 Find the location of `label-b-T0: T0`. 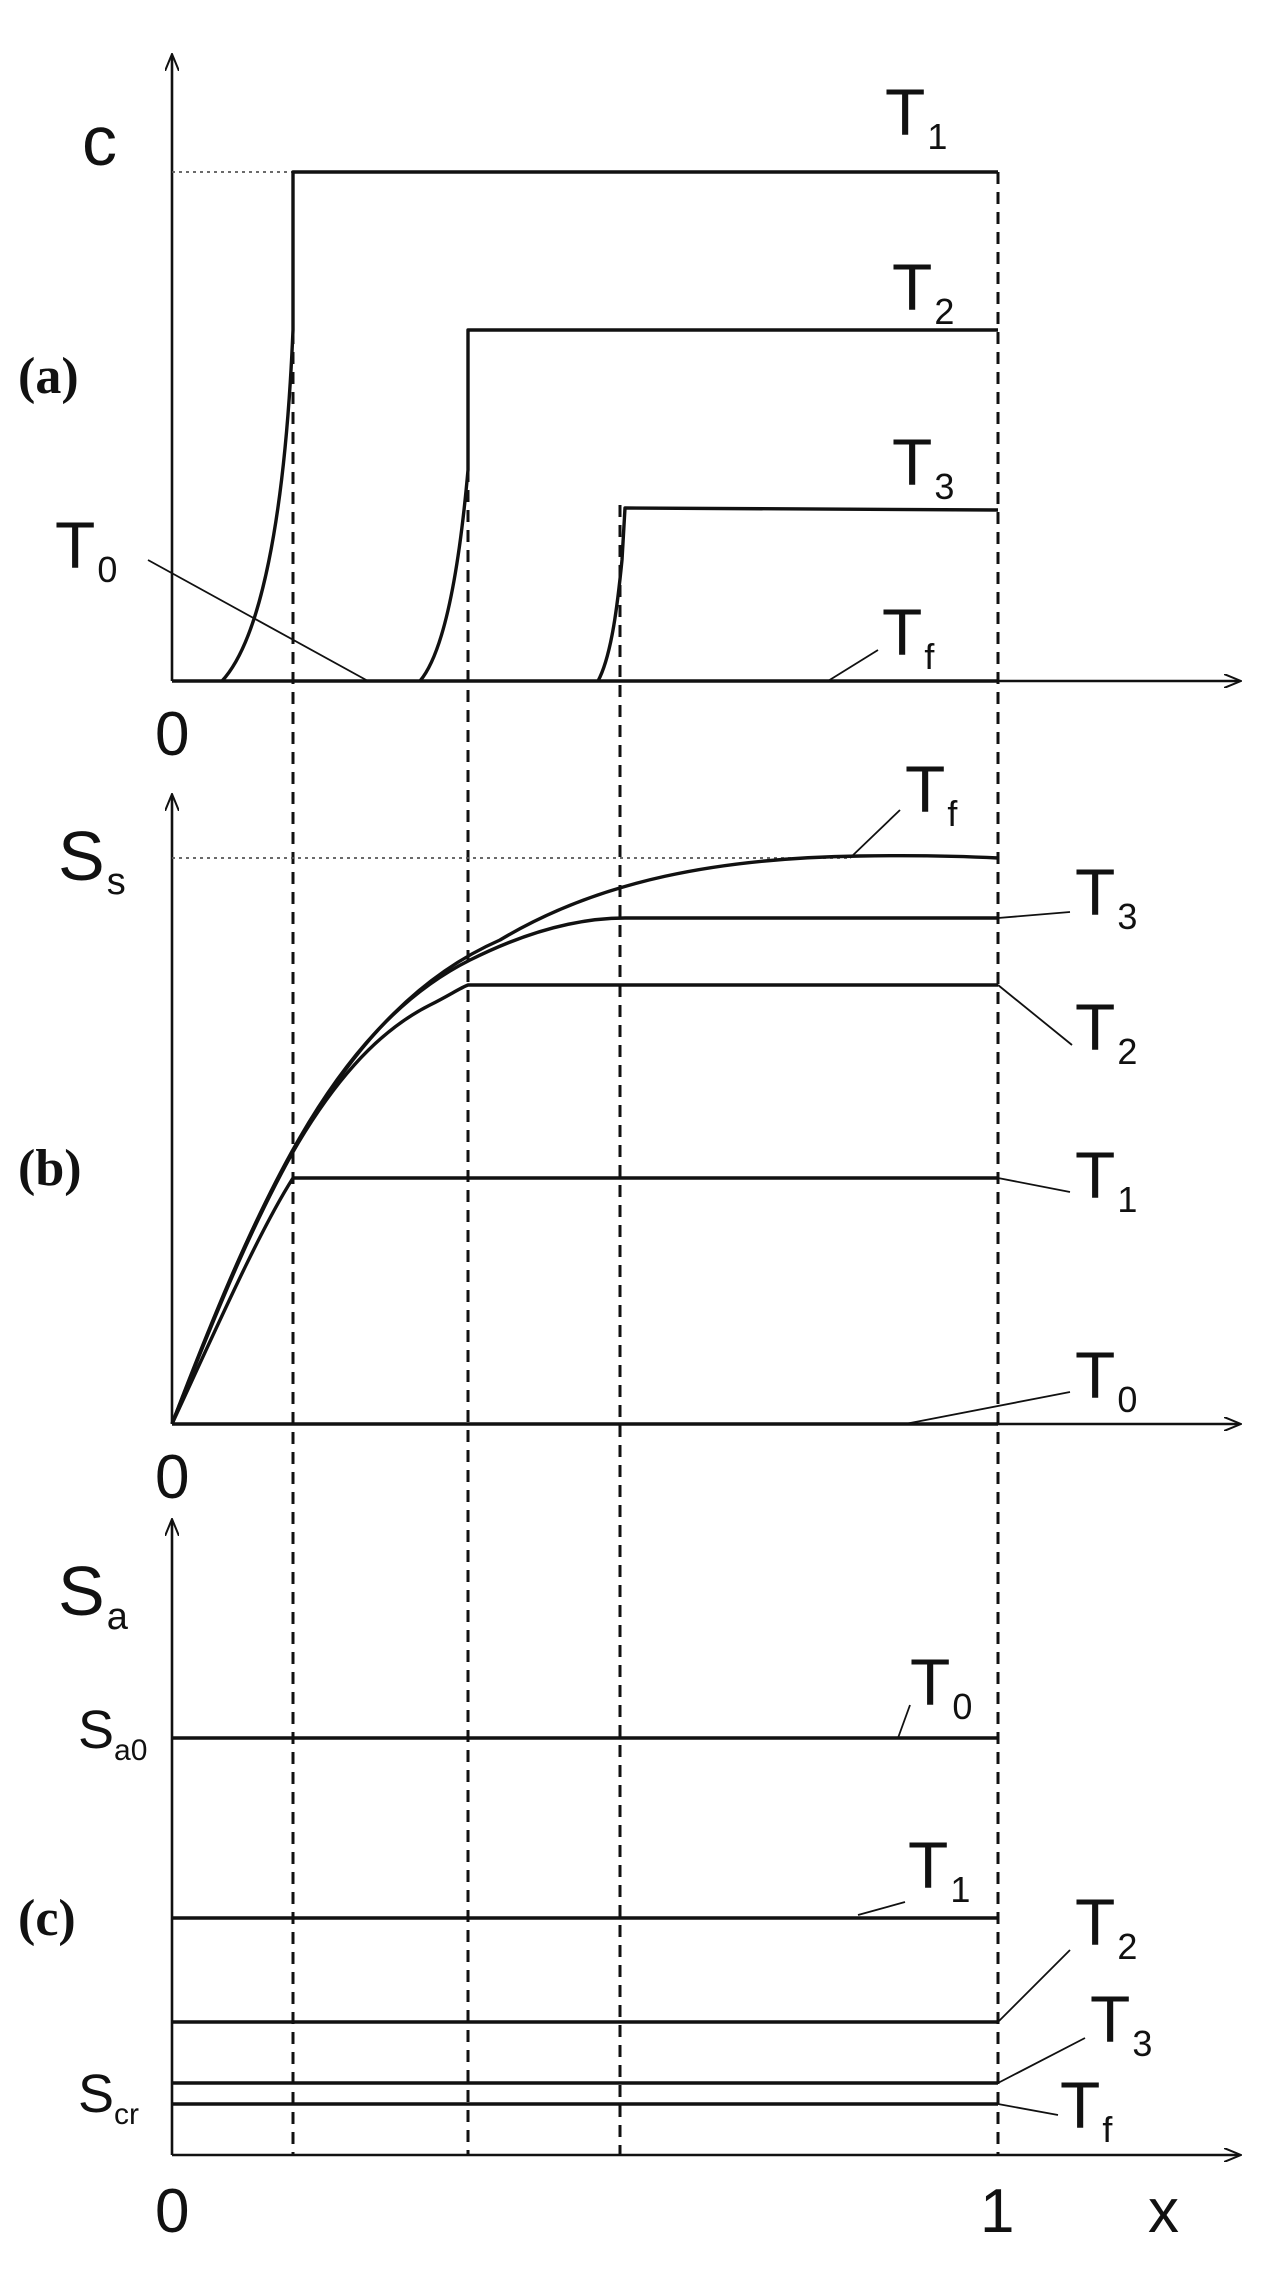

label-b-T0: T0 is located at coordinates (1106, 1379).